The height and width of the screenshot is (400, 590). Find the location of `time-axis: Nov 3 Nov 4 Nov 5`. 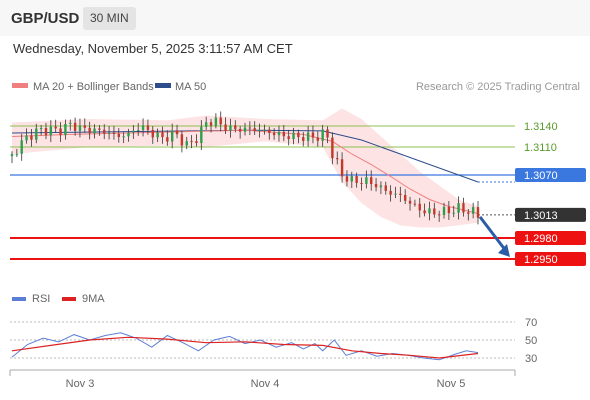

time-axis: Nov 3 Nov 4 Nov 5 is located at coordinates (262, 379).